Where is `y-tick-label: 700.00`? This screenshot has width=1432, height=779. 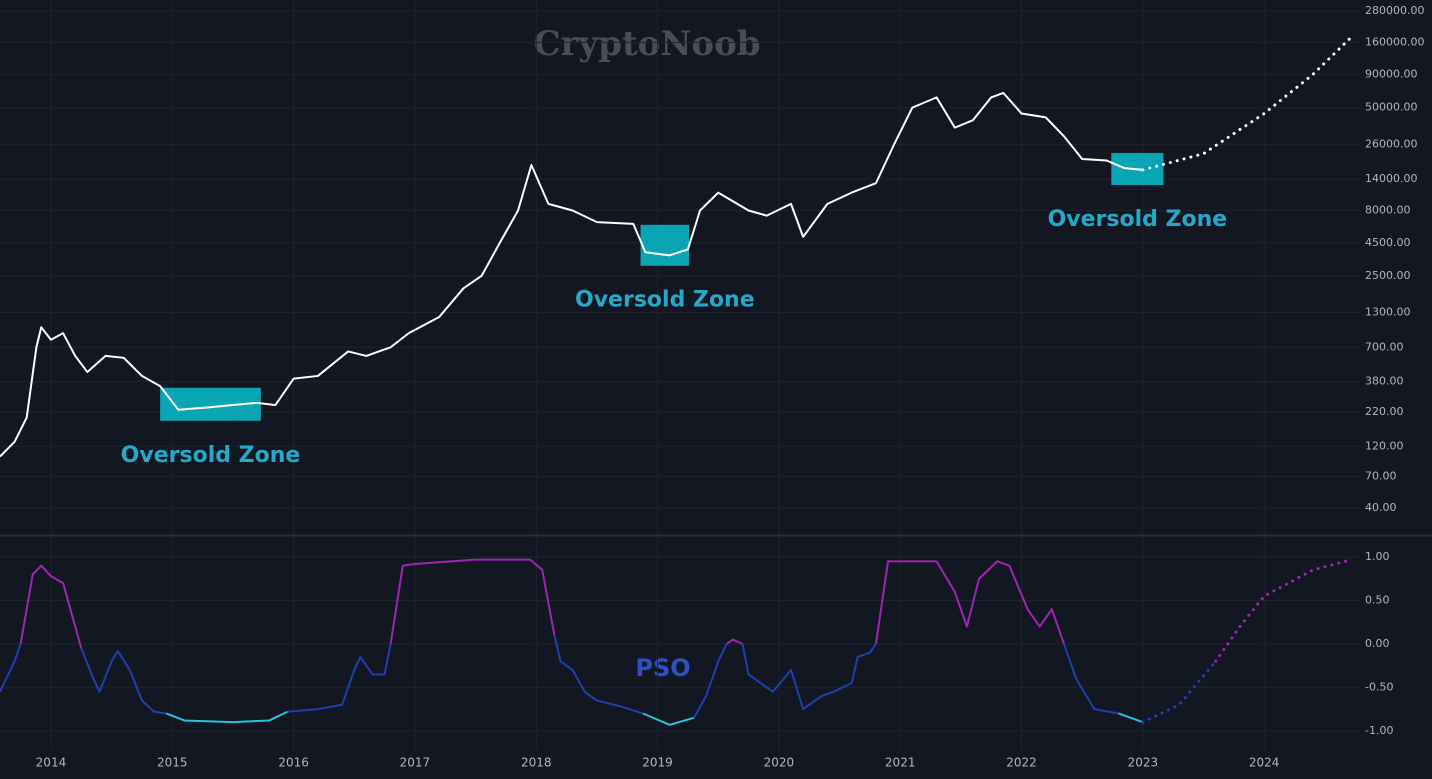
y-tick-label: 700.00 is located at coordinates (1384, 346).